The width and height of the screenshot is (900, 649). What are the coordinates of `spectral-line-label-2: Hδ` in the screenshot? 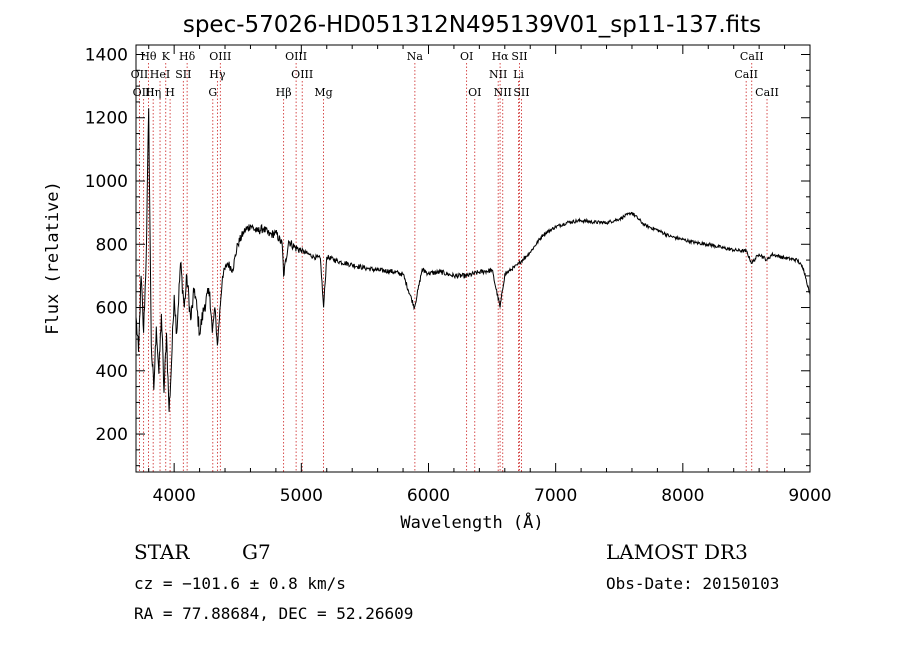 It's located at (187, 56).